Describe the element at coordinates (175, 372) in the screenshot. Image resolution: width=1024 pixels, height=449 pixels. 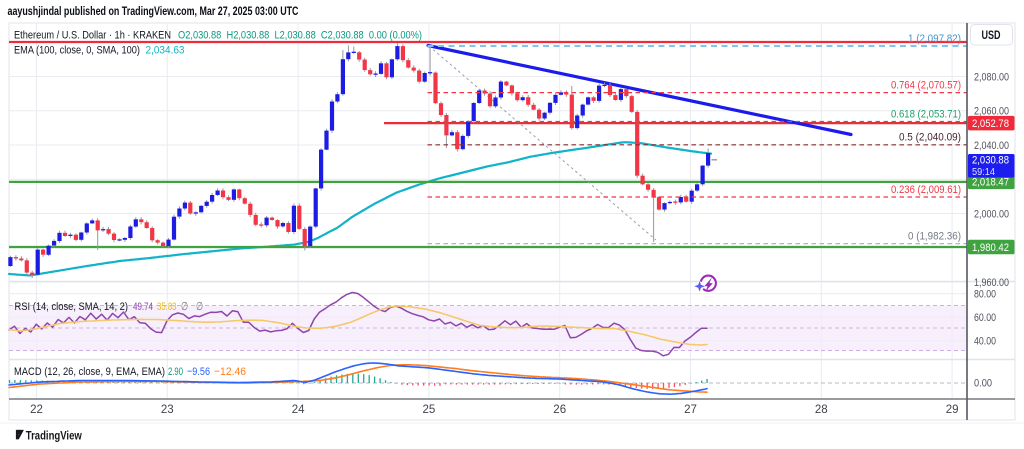
I see `svg-text: 2.90` at that location.